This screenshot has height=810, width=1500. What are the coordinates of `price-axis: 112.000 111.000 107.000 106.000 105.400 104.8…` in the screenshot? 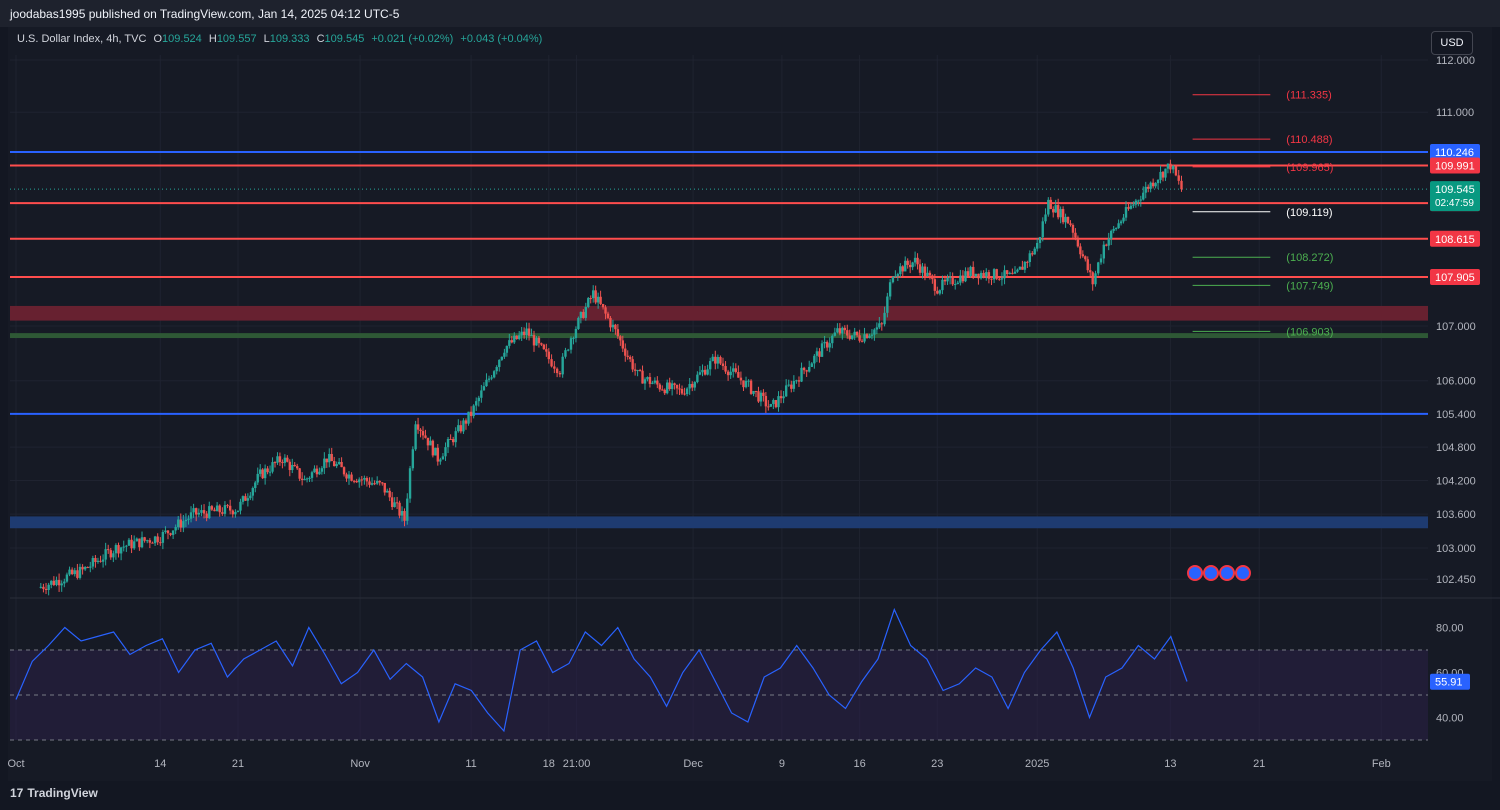 It's located at (1456, 320).